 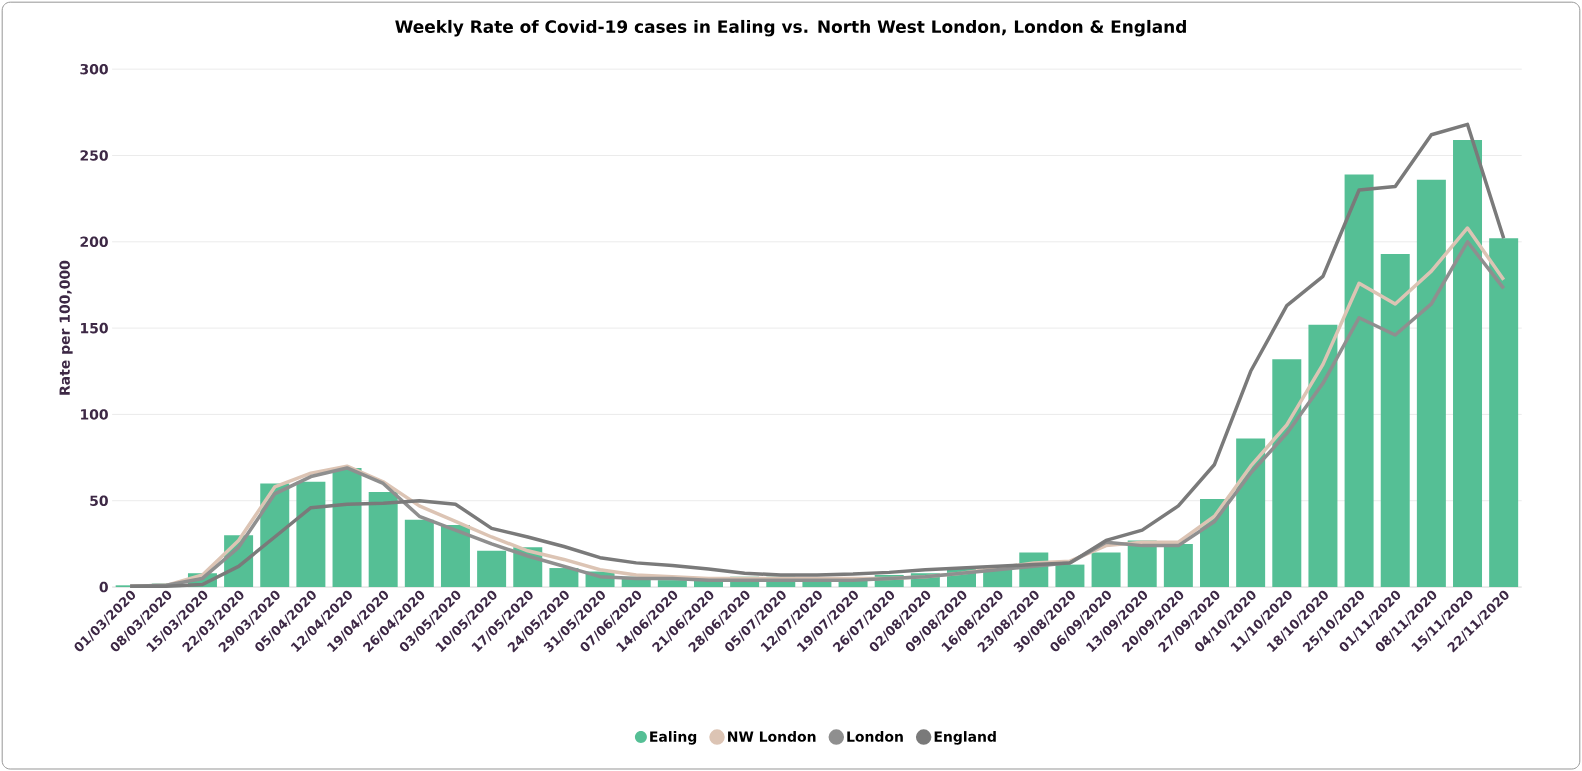 What do you see at coordinates (673, 737) in the screenshot?
I see `legend-label: Ealing` at bounding box center [673, 737].